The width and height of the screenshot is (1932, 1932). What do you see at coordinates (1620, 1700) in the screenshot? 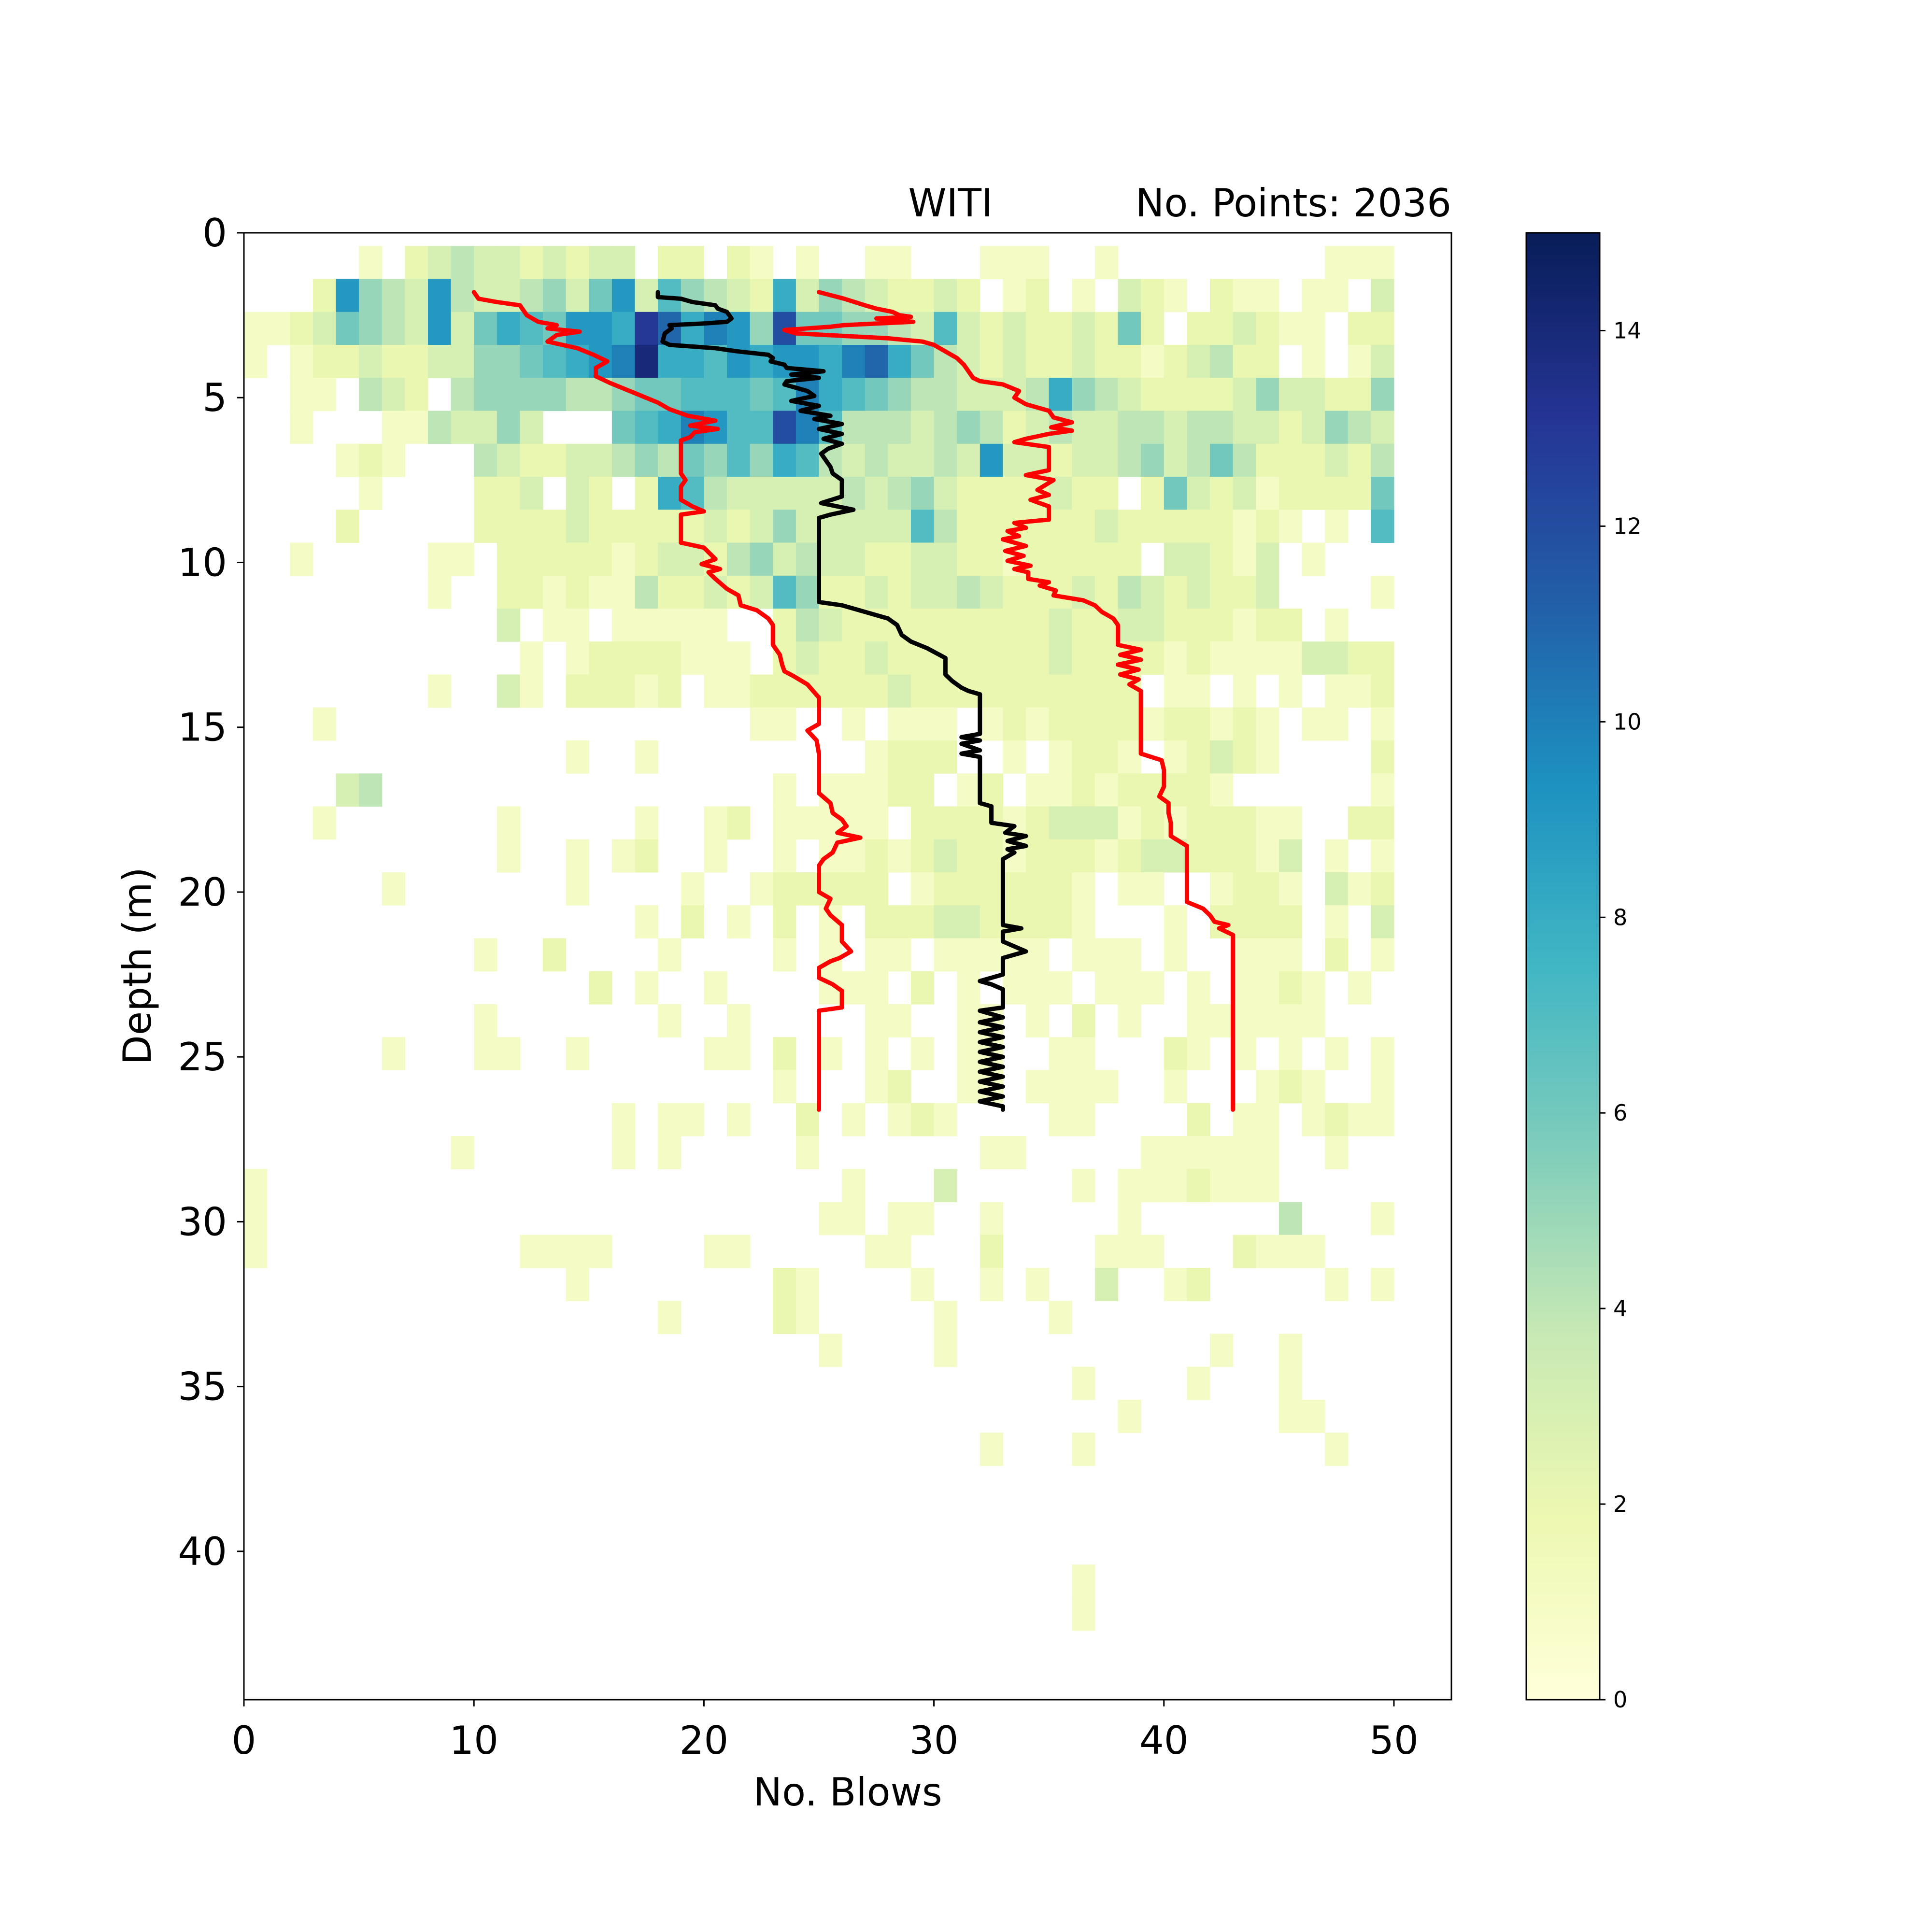
I see `colorbar-tick-label: 0` at bounding box center [1620, 1700].